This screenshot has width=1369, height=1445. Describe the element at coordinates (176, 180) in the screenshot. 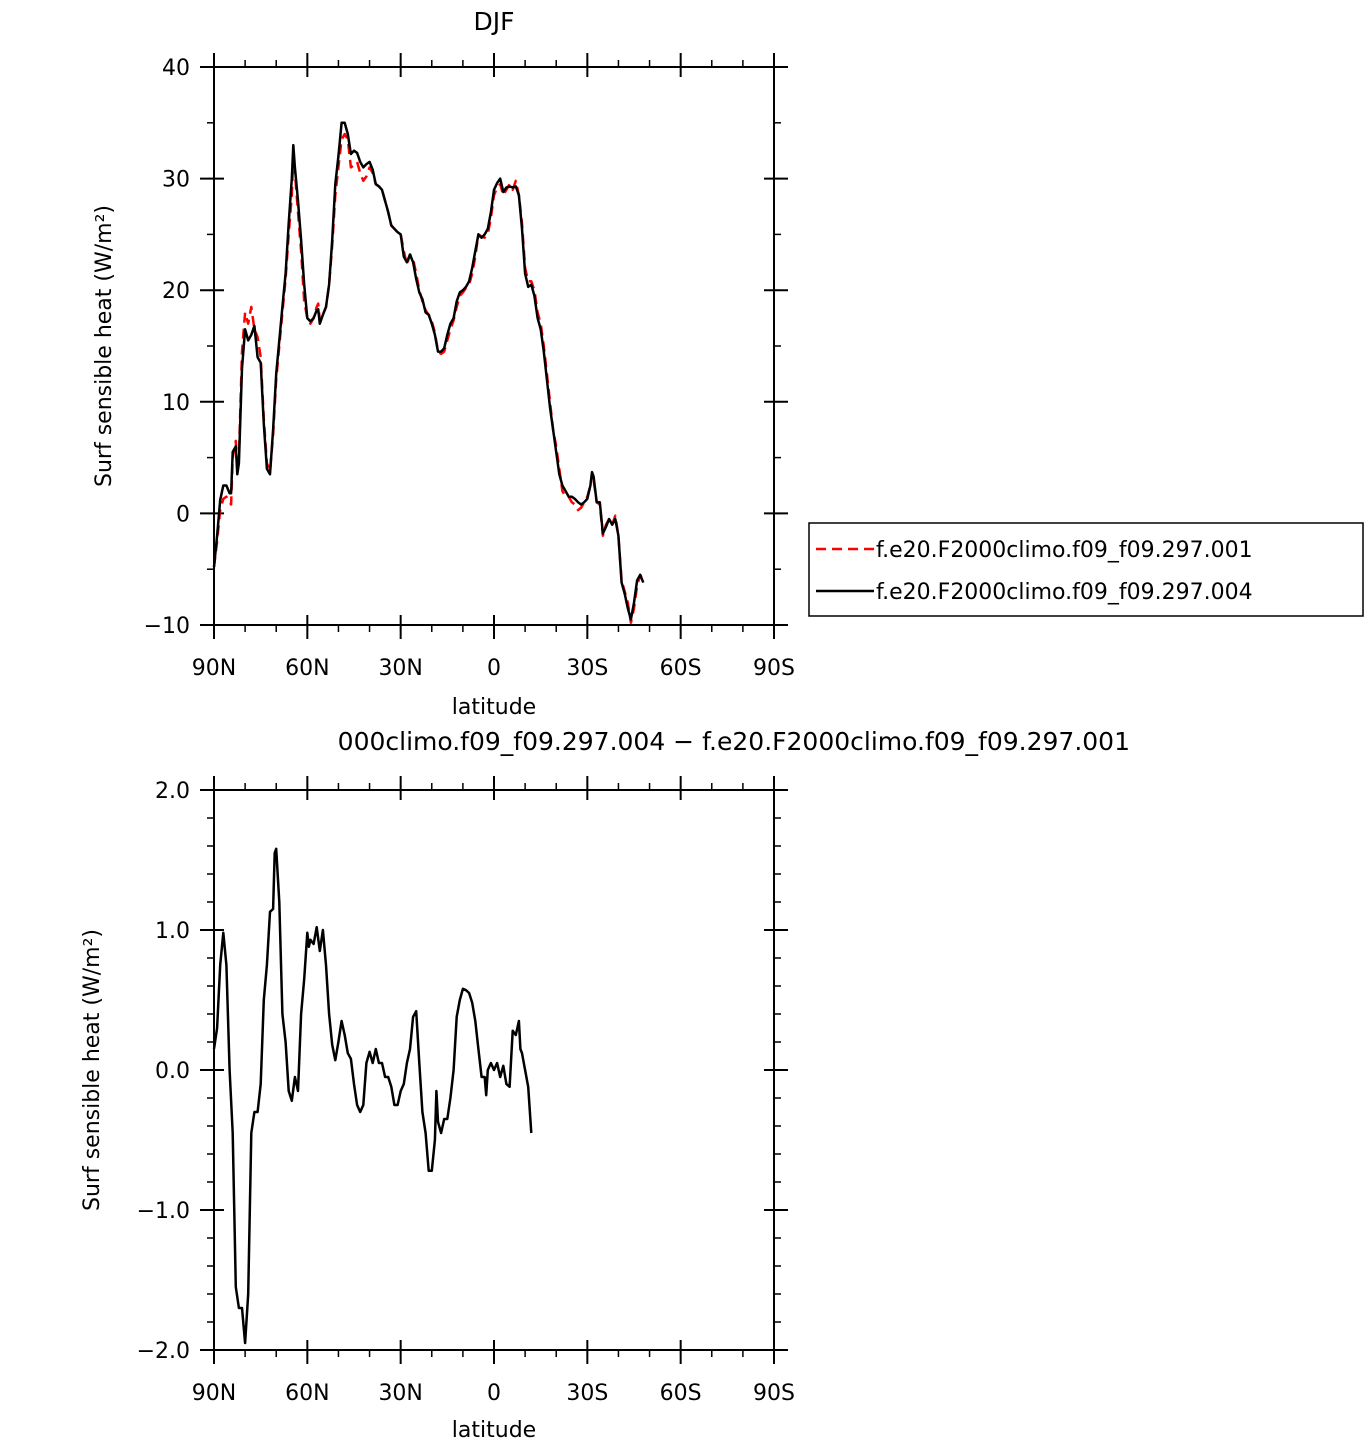

I see `y-tick-label: 30` at that location.